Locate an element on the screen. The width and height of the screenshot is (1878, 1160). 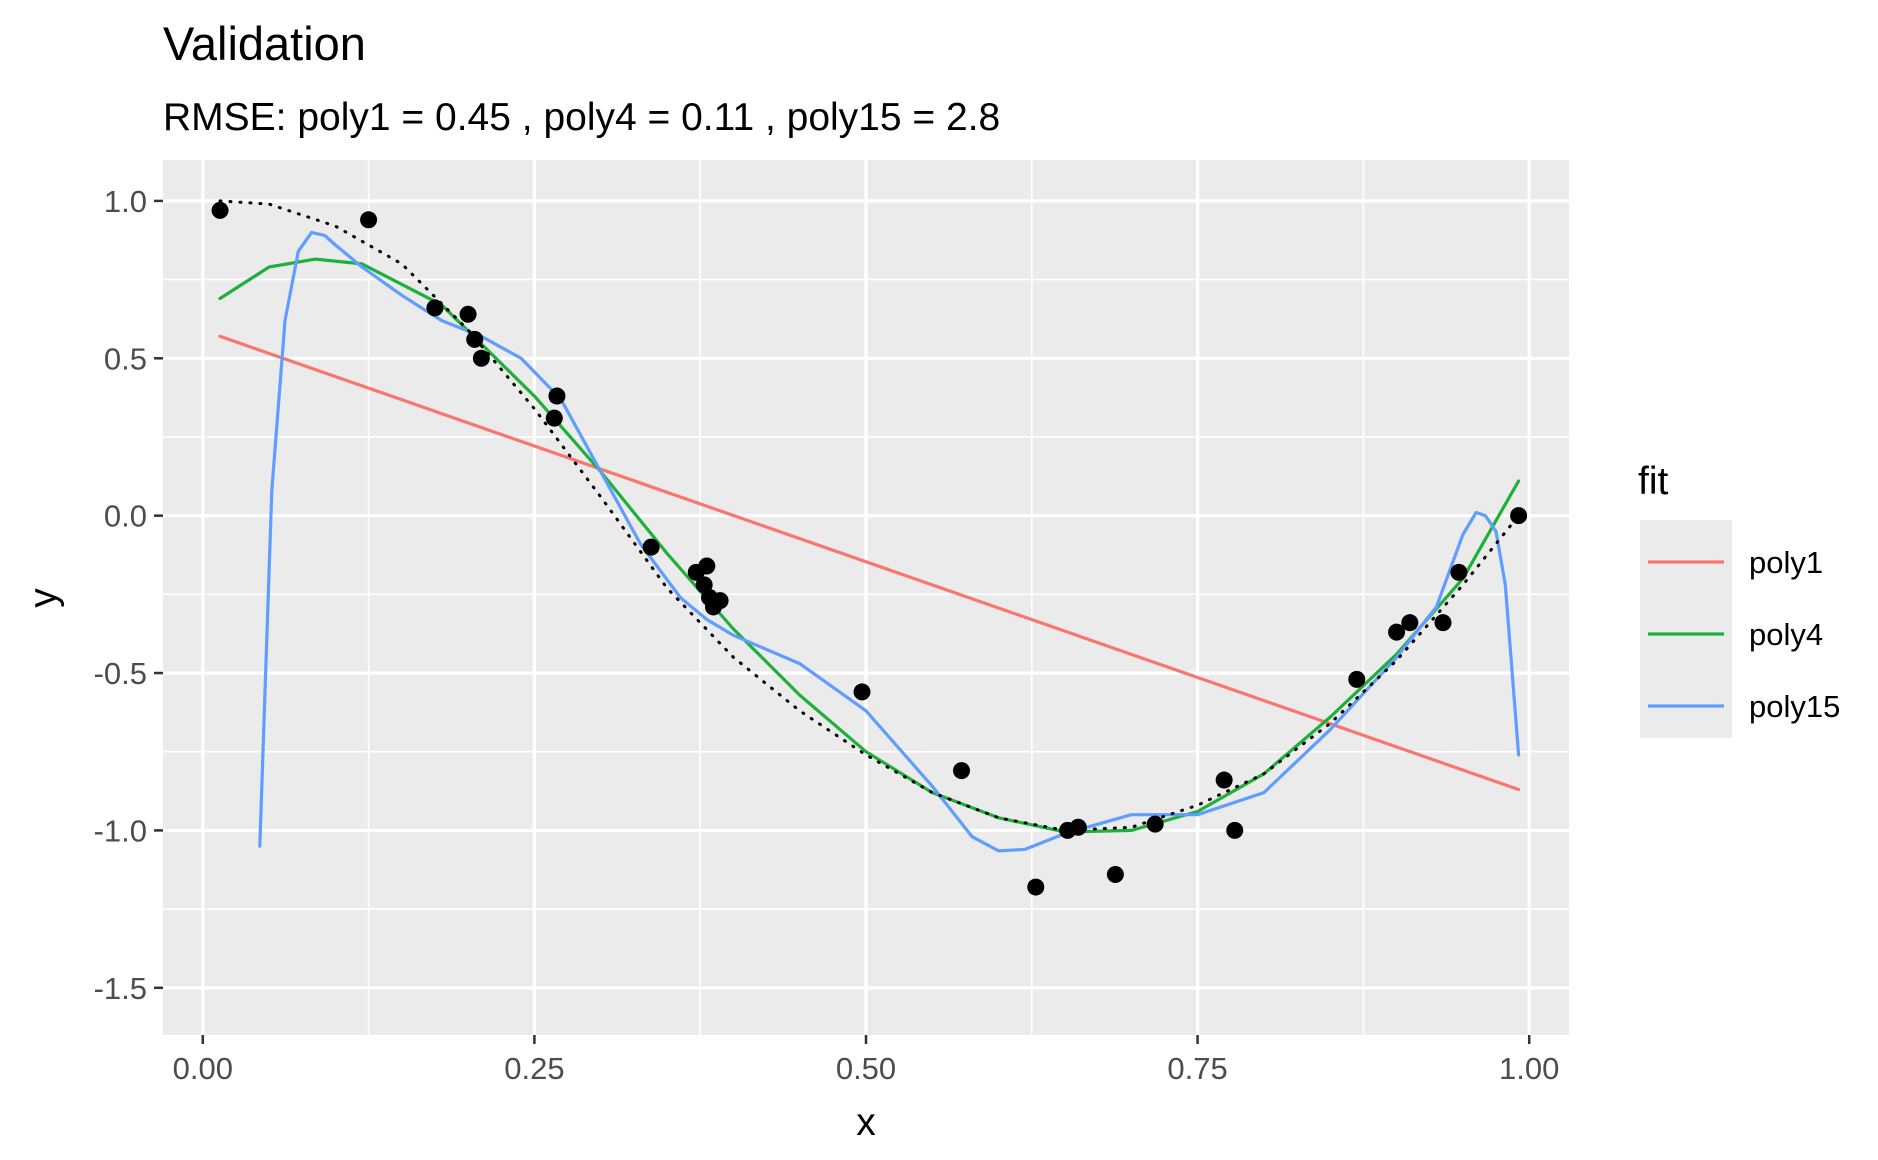
y-axis-label: y is located at coordinates (43, 598).